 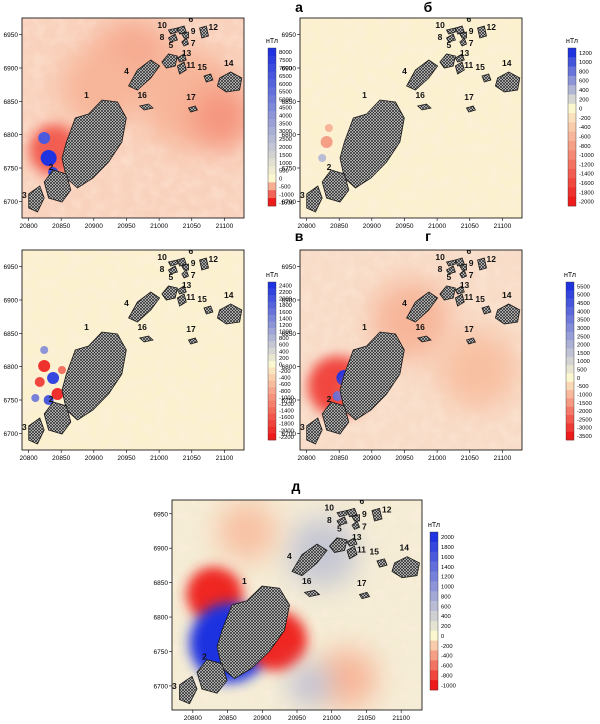 What do you see at coordinates (362, 501) in the screenshot?
I see `body-label-6: 6` at bounding box center [362, 501].